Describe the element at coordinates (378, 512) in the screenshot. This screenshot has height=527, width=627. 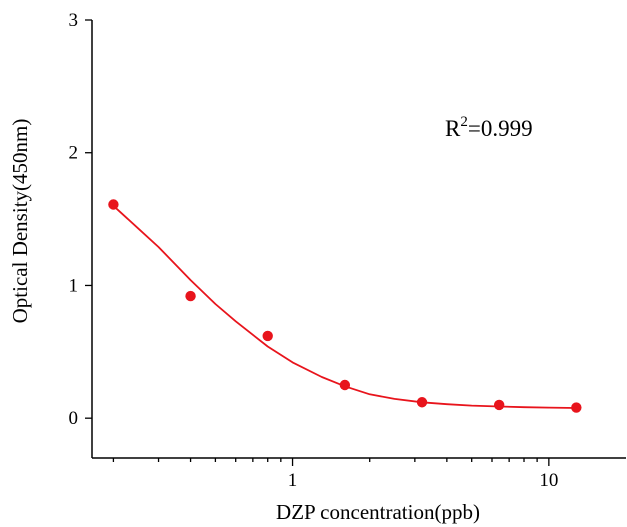
I see `x-axis-title: DZP concentration(ppb)` at that location.